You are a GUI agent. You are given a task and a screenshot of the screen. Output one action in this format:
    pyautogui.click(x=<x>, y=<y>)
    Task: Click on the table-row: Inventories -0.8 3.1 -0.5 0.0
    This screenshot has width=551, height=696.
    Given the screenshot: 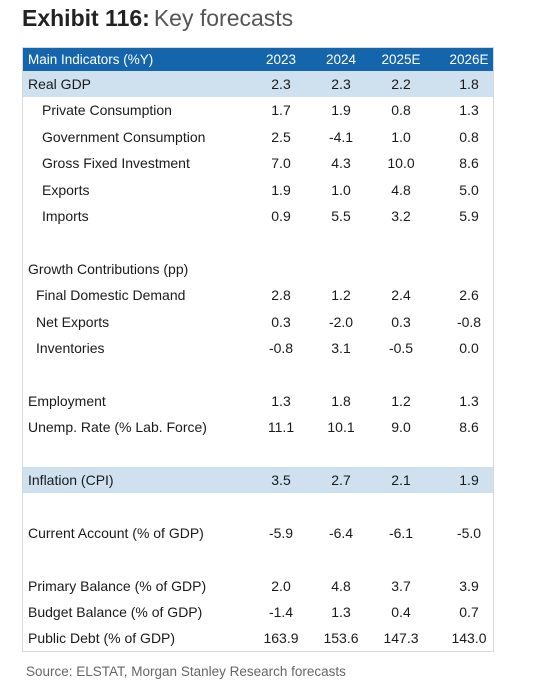 What is the action you would take?
    pyautogui.click(x=258, y=348)
    